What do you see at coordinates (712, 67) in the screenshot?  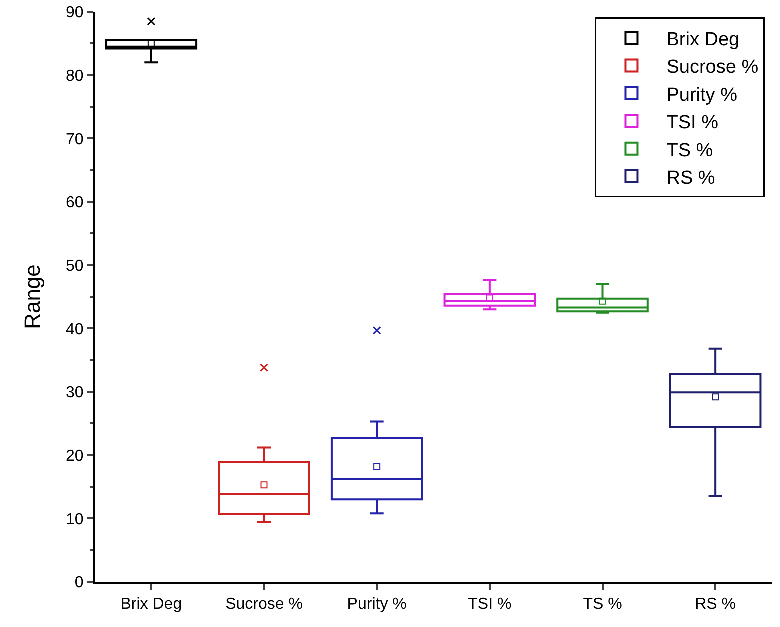 I see `legend-label: Sucrose %` at bounding box center [712, 67].